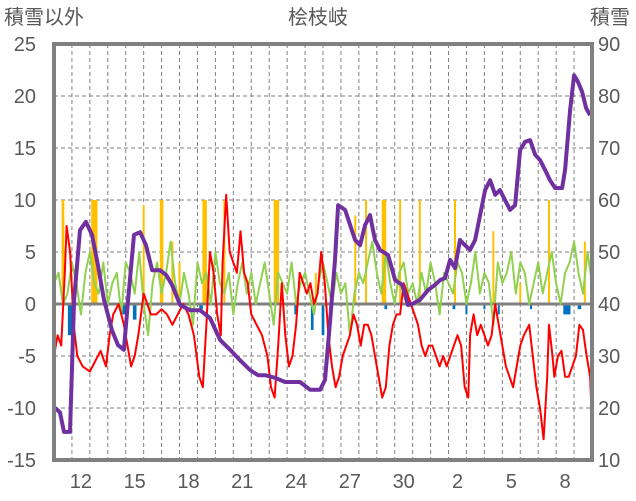  What do you see at coordinates (609, 253) in the screenshot?
I see `y-right-tick-label: 50` at bounding box center [609, 253].